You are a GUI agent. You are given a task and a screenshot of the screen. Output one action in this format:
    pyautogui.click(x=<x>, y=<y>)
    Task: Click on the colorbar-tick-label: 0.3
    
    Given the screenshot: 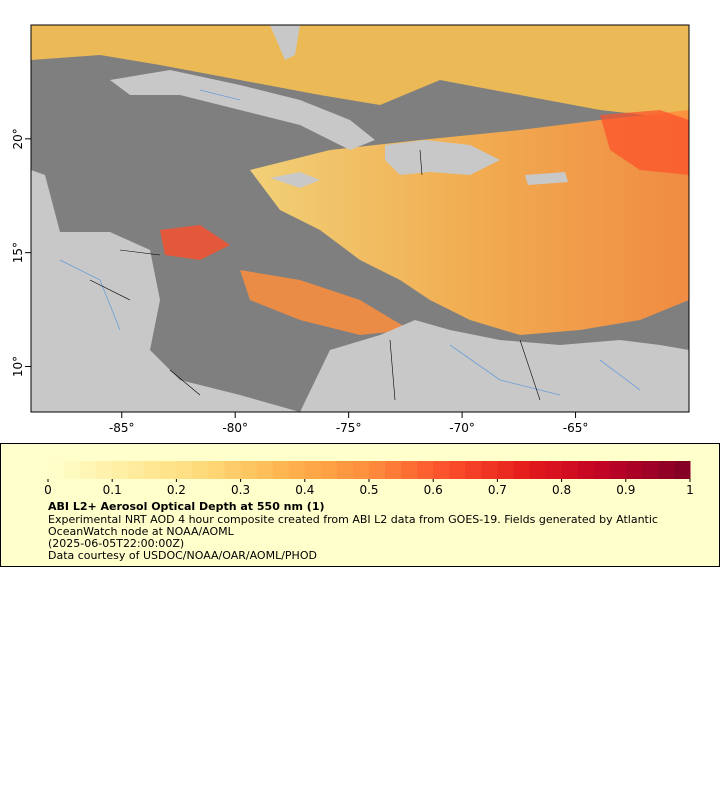 What is the action you would take?
    pyautogui.click(x=240, y=490)
    